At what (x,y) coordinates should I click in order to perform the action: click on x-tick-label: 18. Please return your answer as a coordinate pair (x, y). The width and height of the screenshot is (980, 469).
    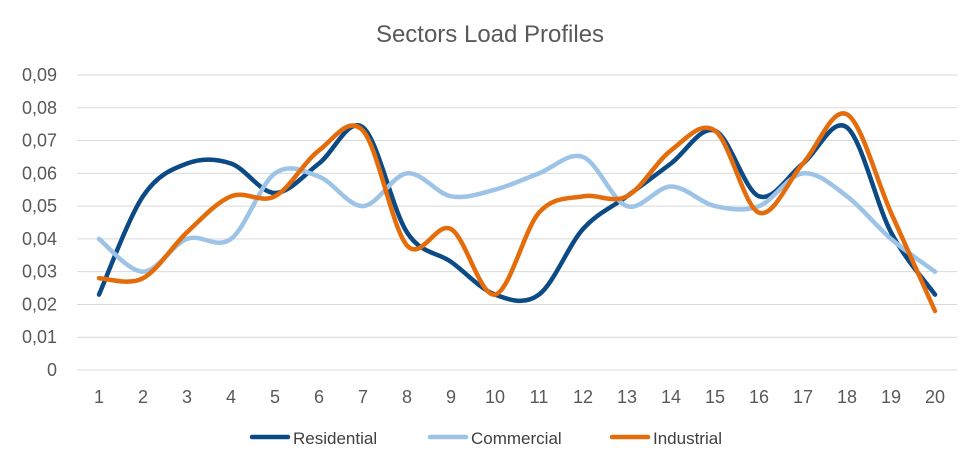
    Looking at the image, I should click on (847, 397).